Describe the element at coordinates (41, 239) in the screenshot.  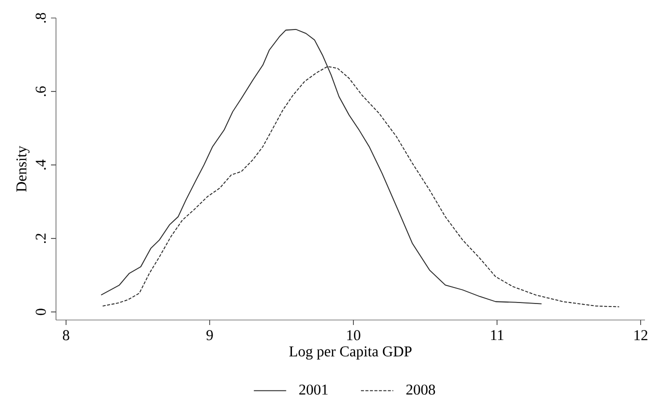
I see `y-tick-label: .2` at that location.